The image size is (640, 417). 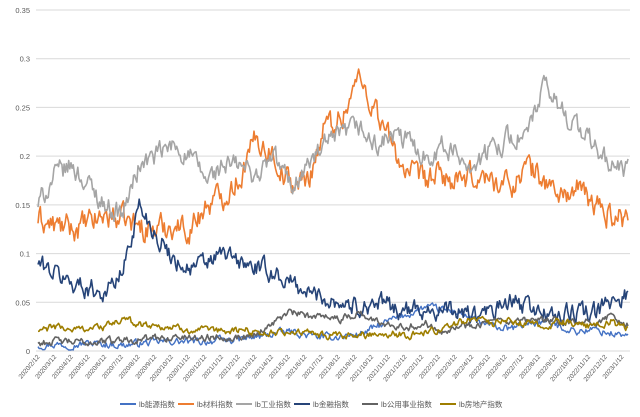 What do you see at coordinates (22, 302) in the screenshot?
I see `y-tick-label: 0.05` at bounding box center [22, 302].